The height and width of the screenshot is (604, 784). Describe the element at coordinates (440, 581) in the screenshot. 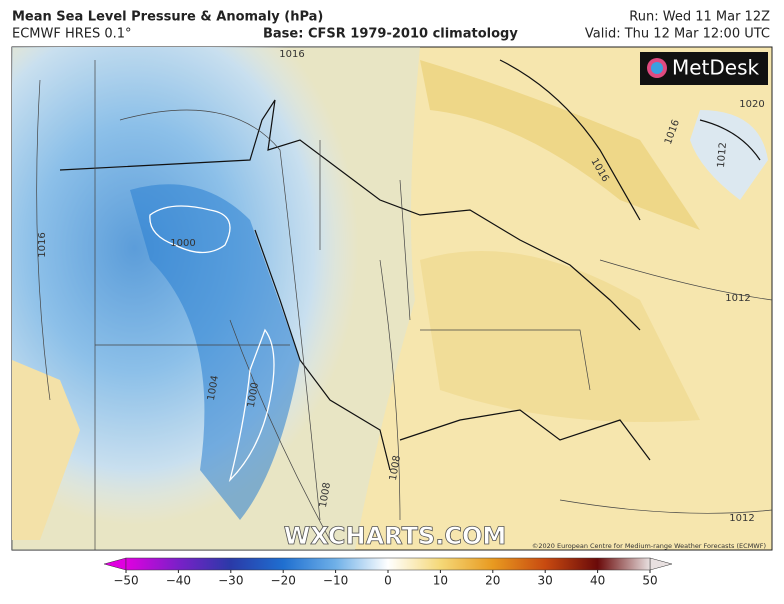

I see `colorbar-tick-label: 10` at that location.